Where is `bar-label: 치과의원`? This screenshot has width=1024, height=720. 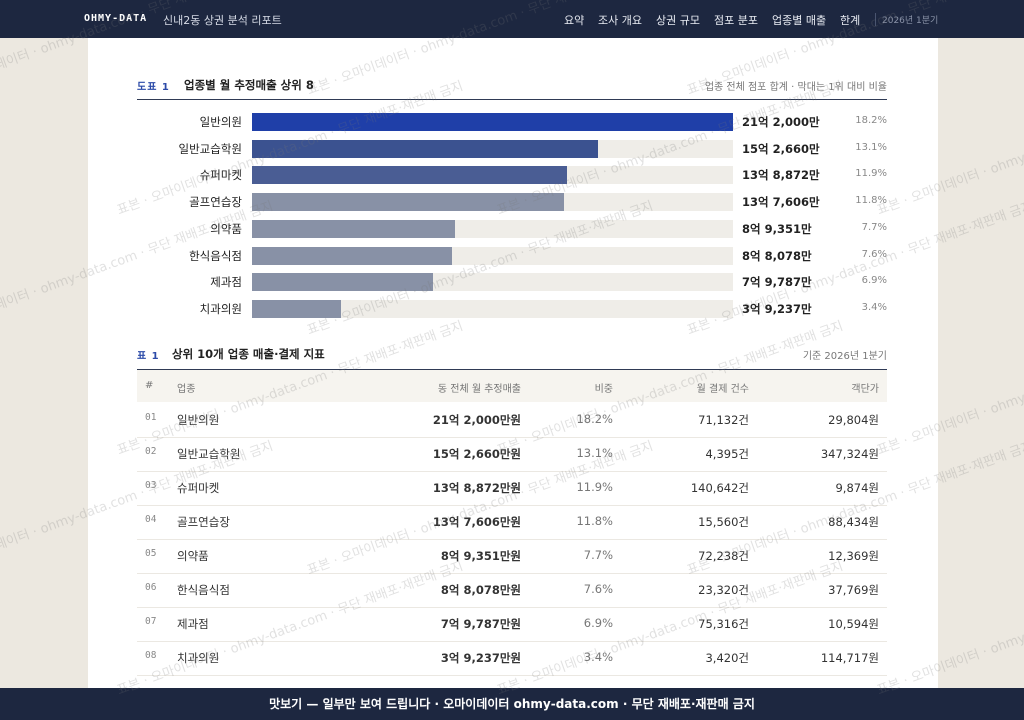
bar-label: 치과의원 is located at coordinates (220, 308).